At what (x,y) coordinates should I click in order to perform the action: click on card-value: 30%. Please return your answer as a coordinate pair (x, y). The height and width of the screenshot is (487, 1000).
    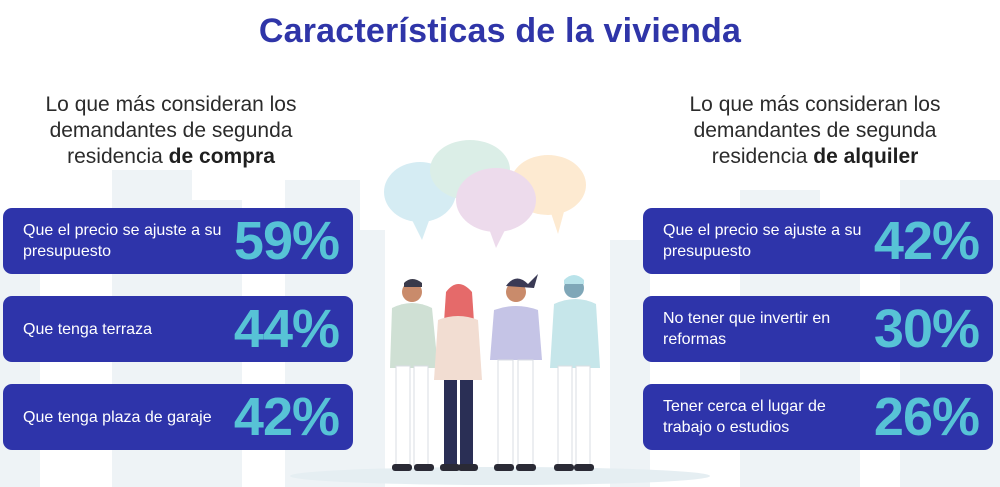
    Looking at the image, I should click on (926, 329).